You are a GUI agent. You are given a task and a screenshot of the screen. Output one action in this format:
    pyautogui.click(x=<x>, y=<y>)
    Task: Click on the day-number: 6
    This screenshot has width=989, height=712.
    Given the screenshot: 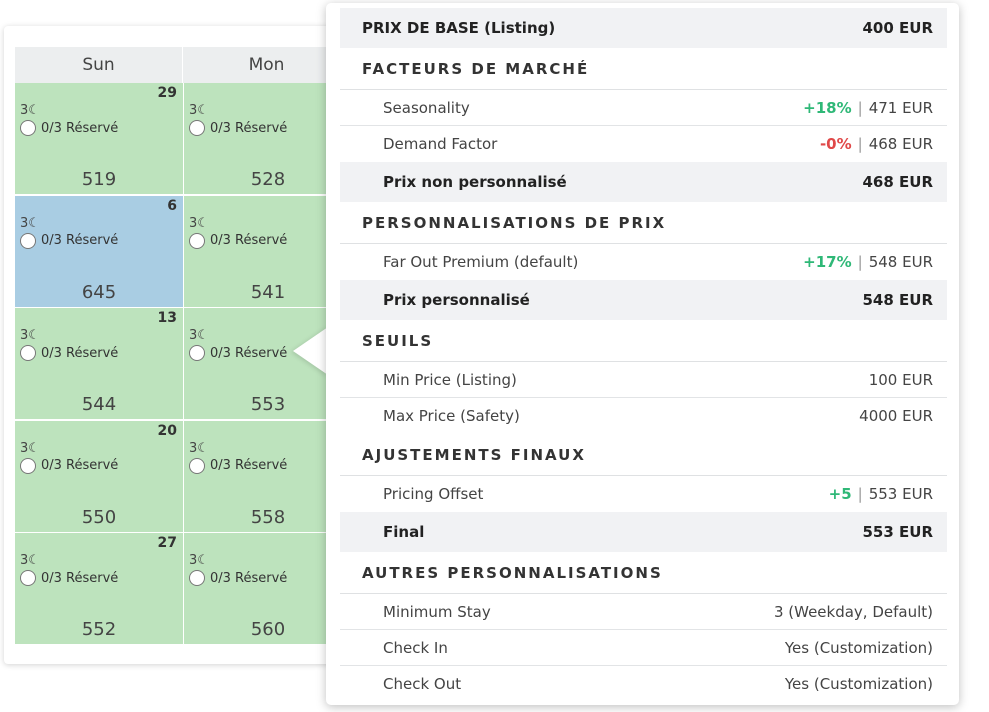 What is the action you would take?
    pyautogui.click(x=172, y=205)
    